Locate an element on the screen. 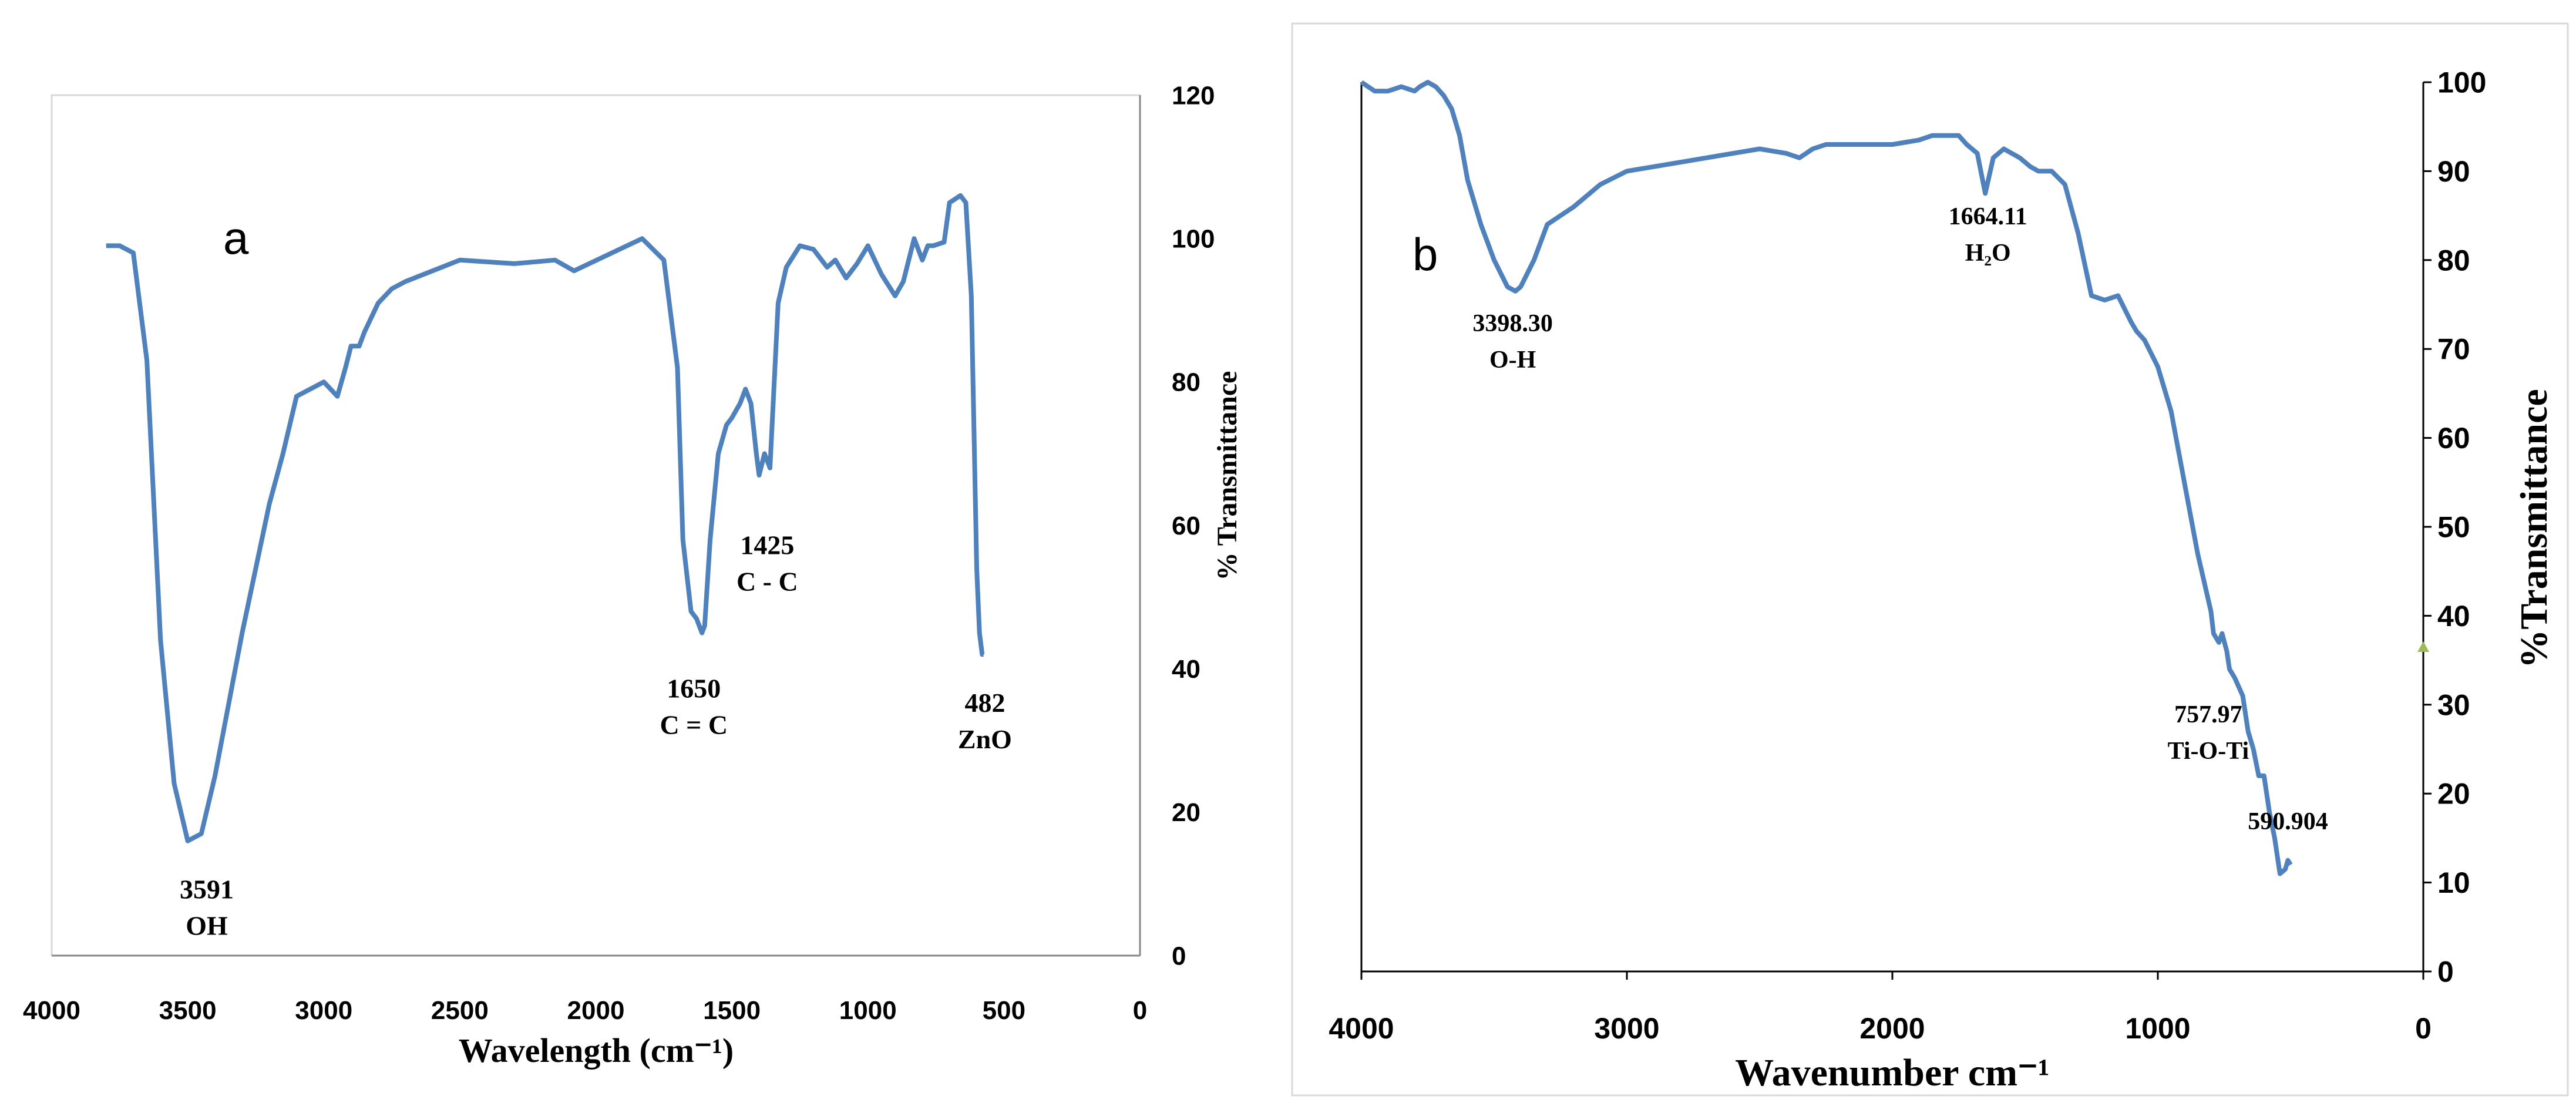 This screenshot has width=2576, height=1113. panel-a-peak-annotation: C = C is located at coordinates (694, 725).